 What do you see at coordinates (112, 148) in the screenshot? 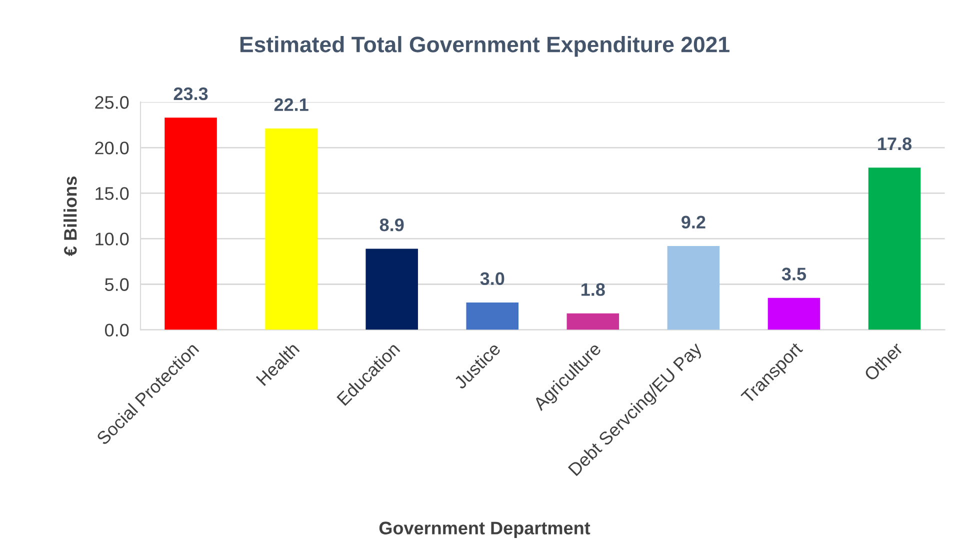
I see `y-tick-label: 20.0` at bounding box center [112, 148].